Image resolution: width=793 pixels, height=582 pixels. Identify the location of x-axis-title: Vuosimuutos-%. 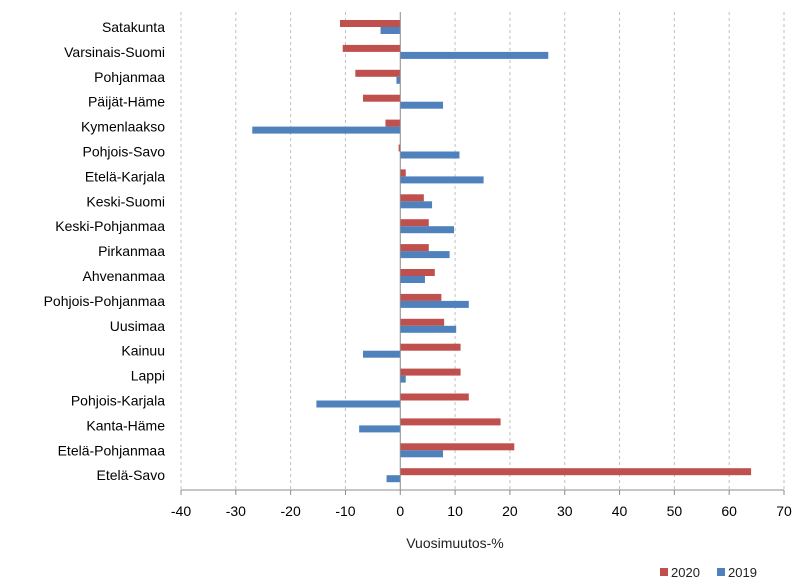
(455, 543).